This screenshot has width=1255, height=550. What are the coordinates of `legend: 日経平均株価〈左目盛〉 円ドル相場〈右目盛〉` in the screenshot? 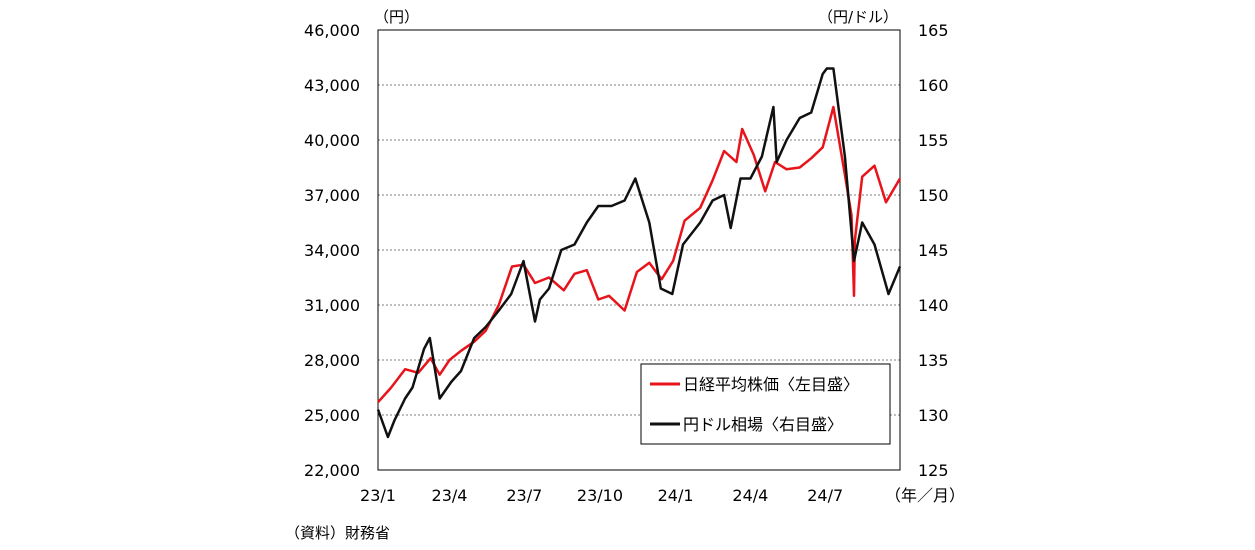 It's located at (765, 404).